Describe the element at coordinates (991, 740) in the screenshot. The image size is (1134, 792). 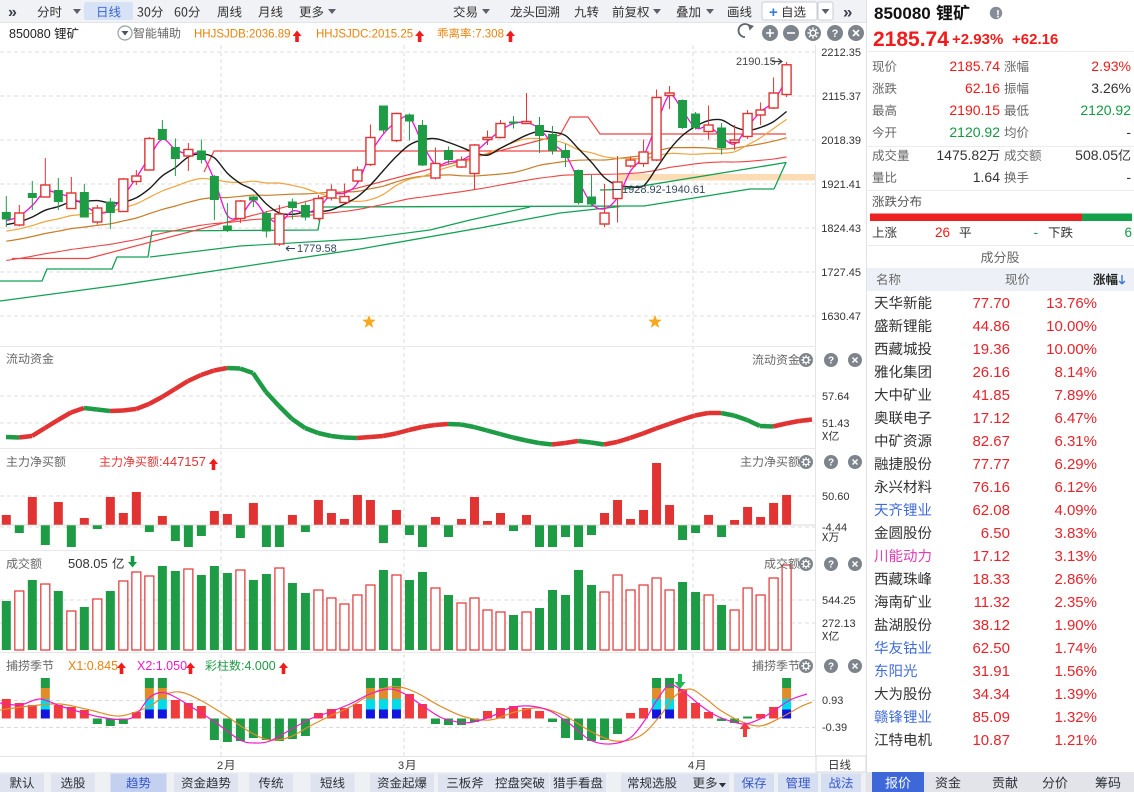
I see `svg-text: 10.87` at that location.